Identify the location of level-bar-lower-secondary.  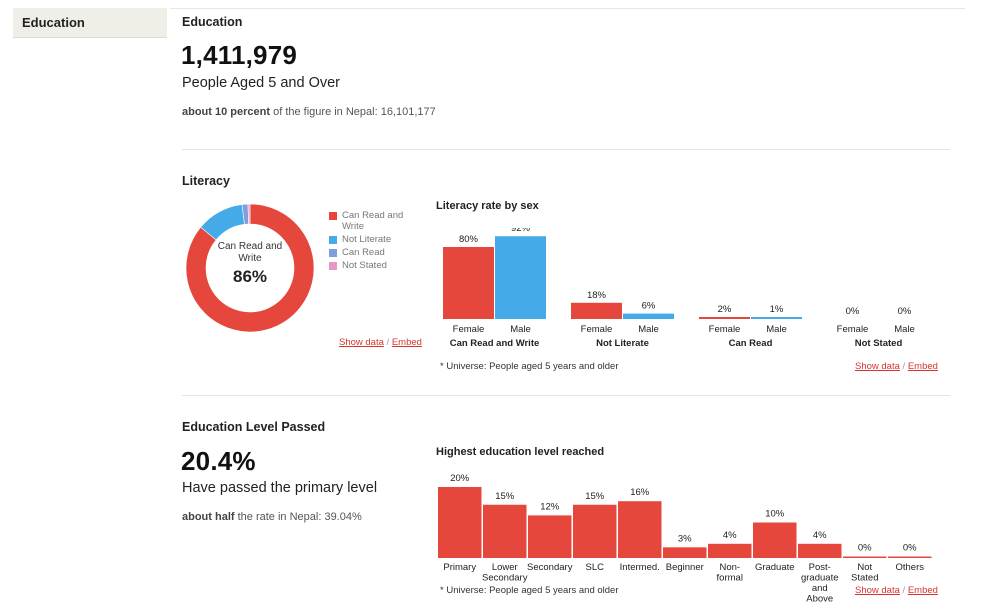
(505, 531).